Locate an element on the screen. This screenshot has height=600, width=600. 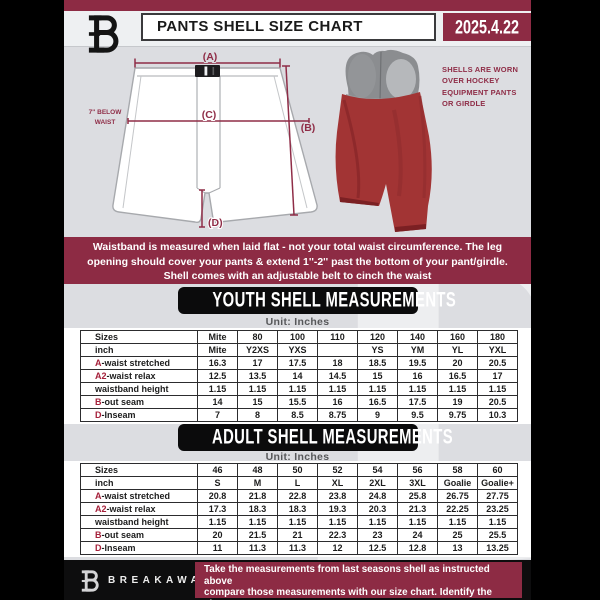
value-cell: 50 is located at coordinates (297, 470).